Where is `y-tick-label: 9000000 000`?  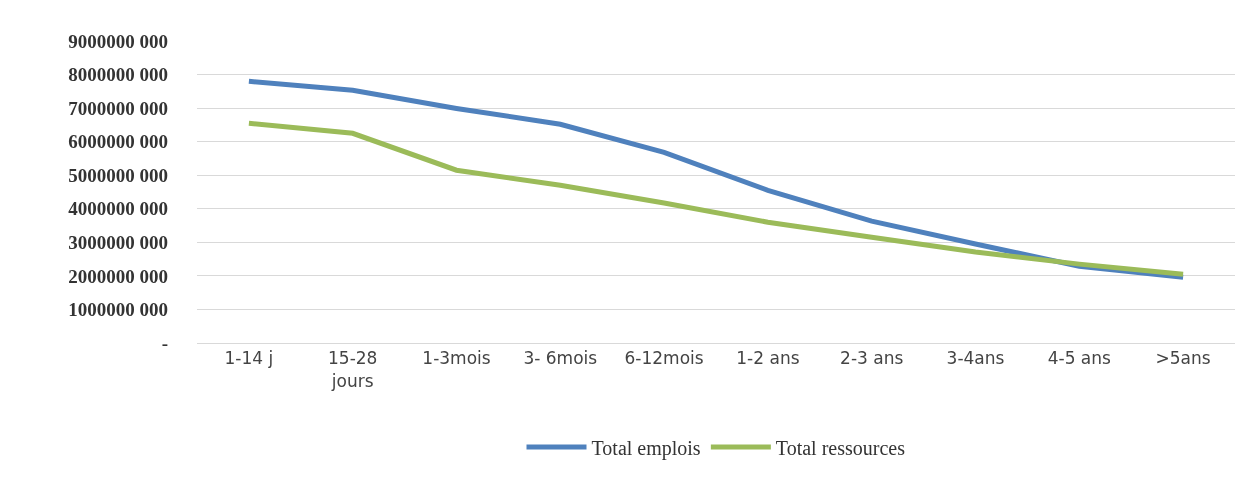
y-tick-label: 9000000 000 is located at coordinates (118, 41).